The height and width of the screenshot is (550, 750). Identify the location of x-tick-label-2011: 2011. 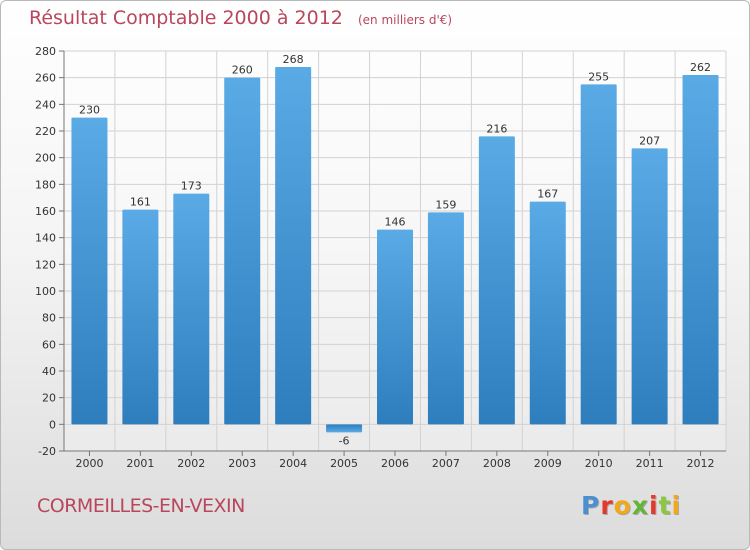
(650, 463).